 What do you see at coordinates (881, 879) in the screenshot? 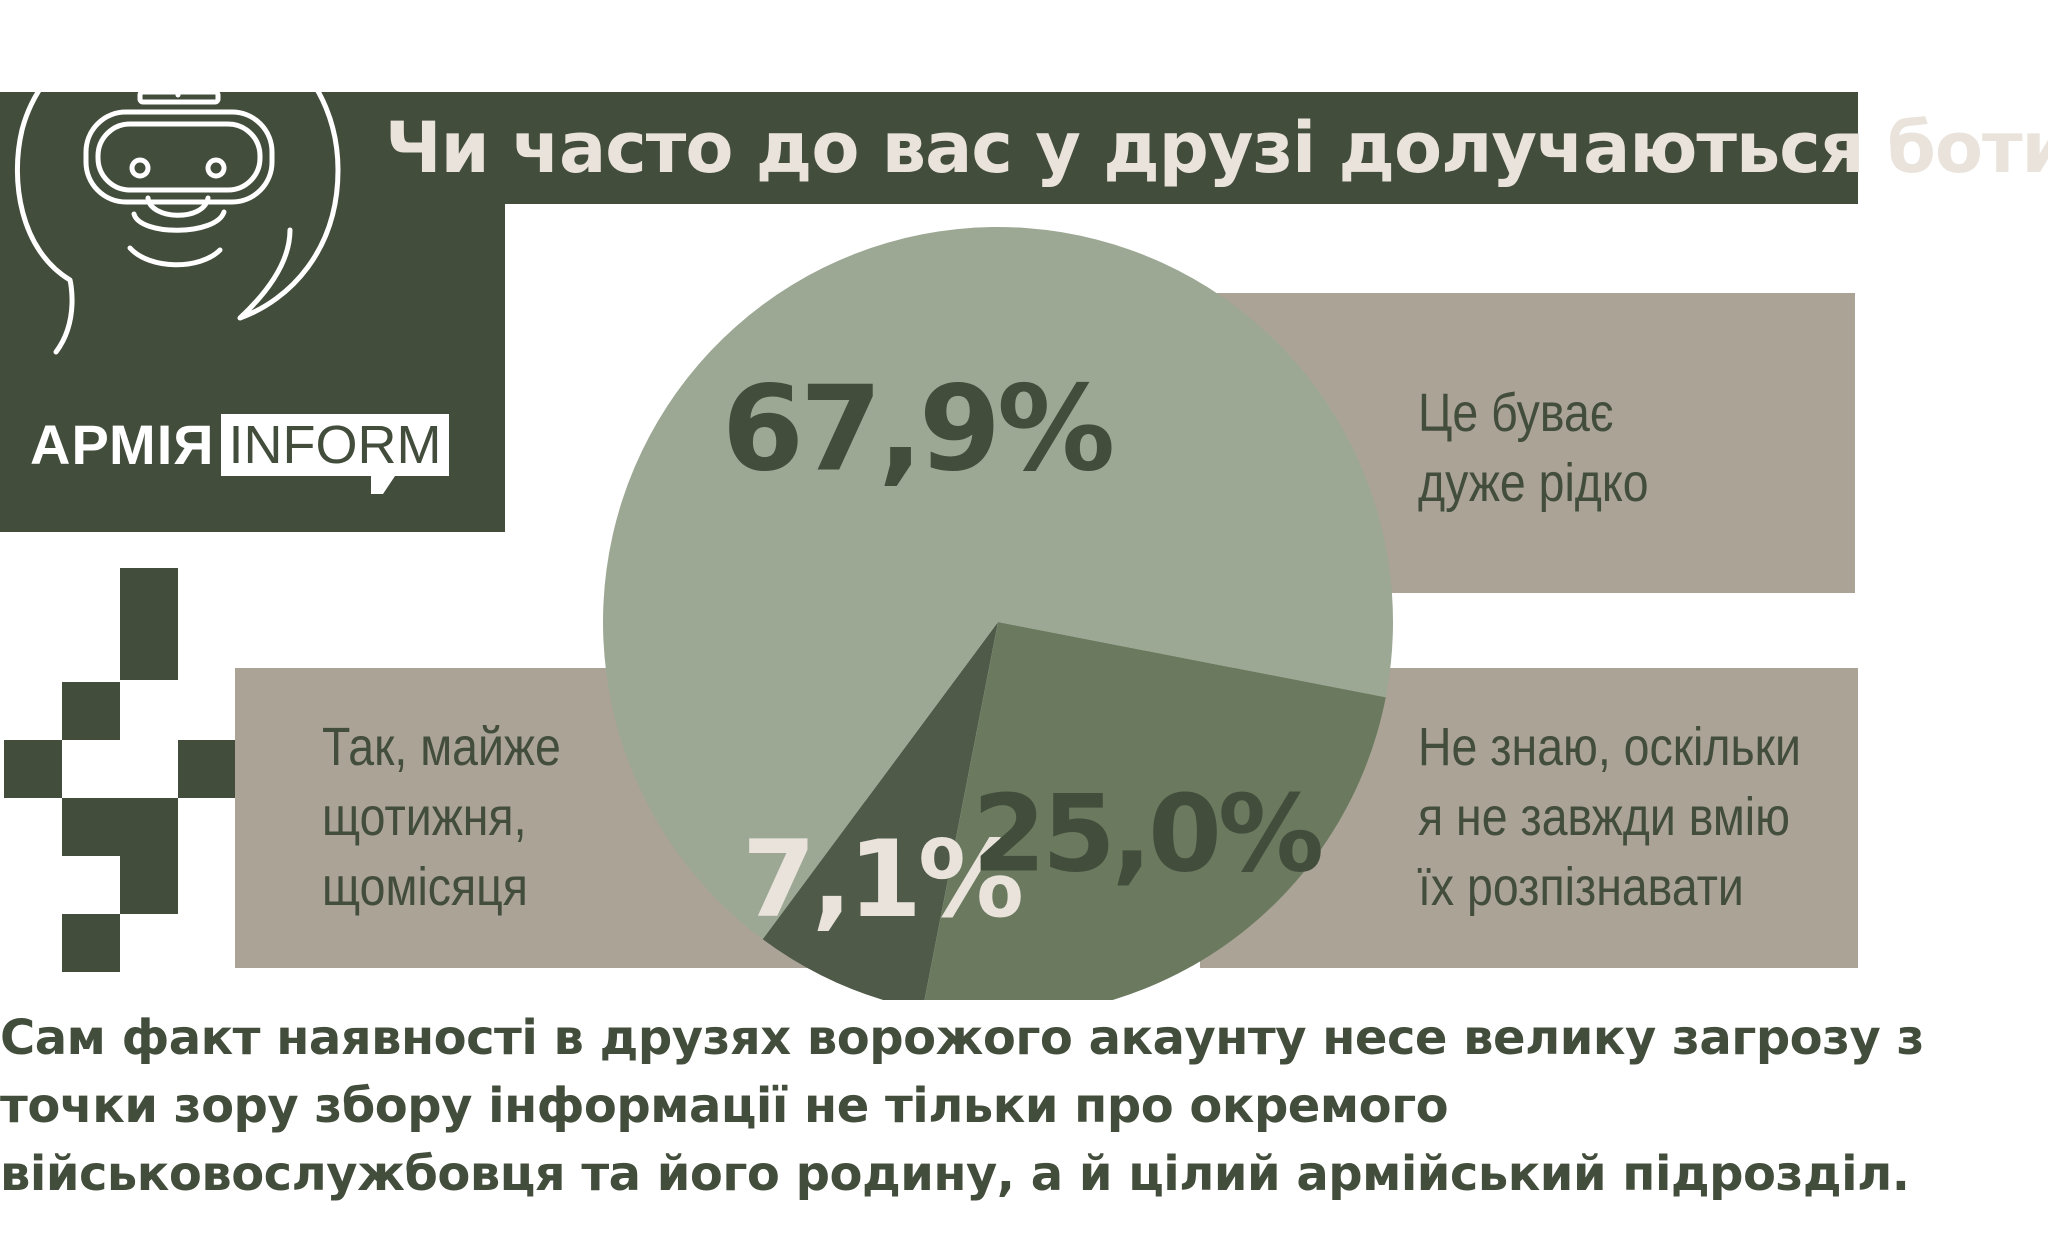
I see `pie-label-weekly: 7,1%` at bounding box center [881, 879].